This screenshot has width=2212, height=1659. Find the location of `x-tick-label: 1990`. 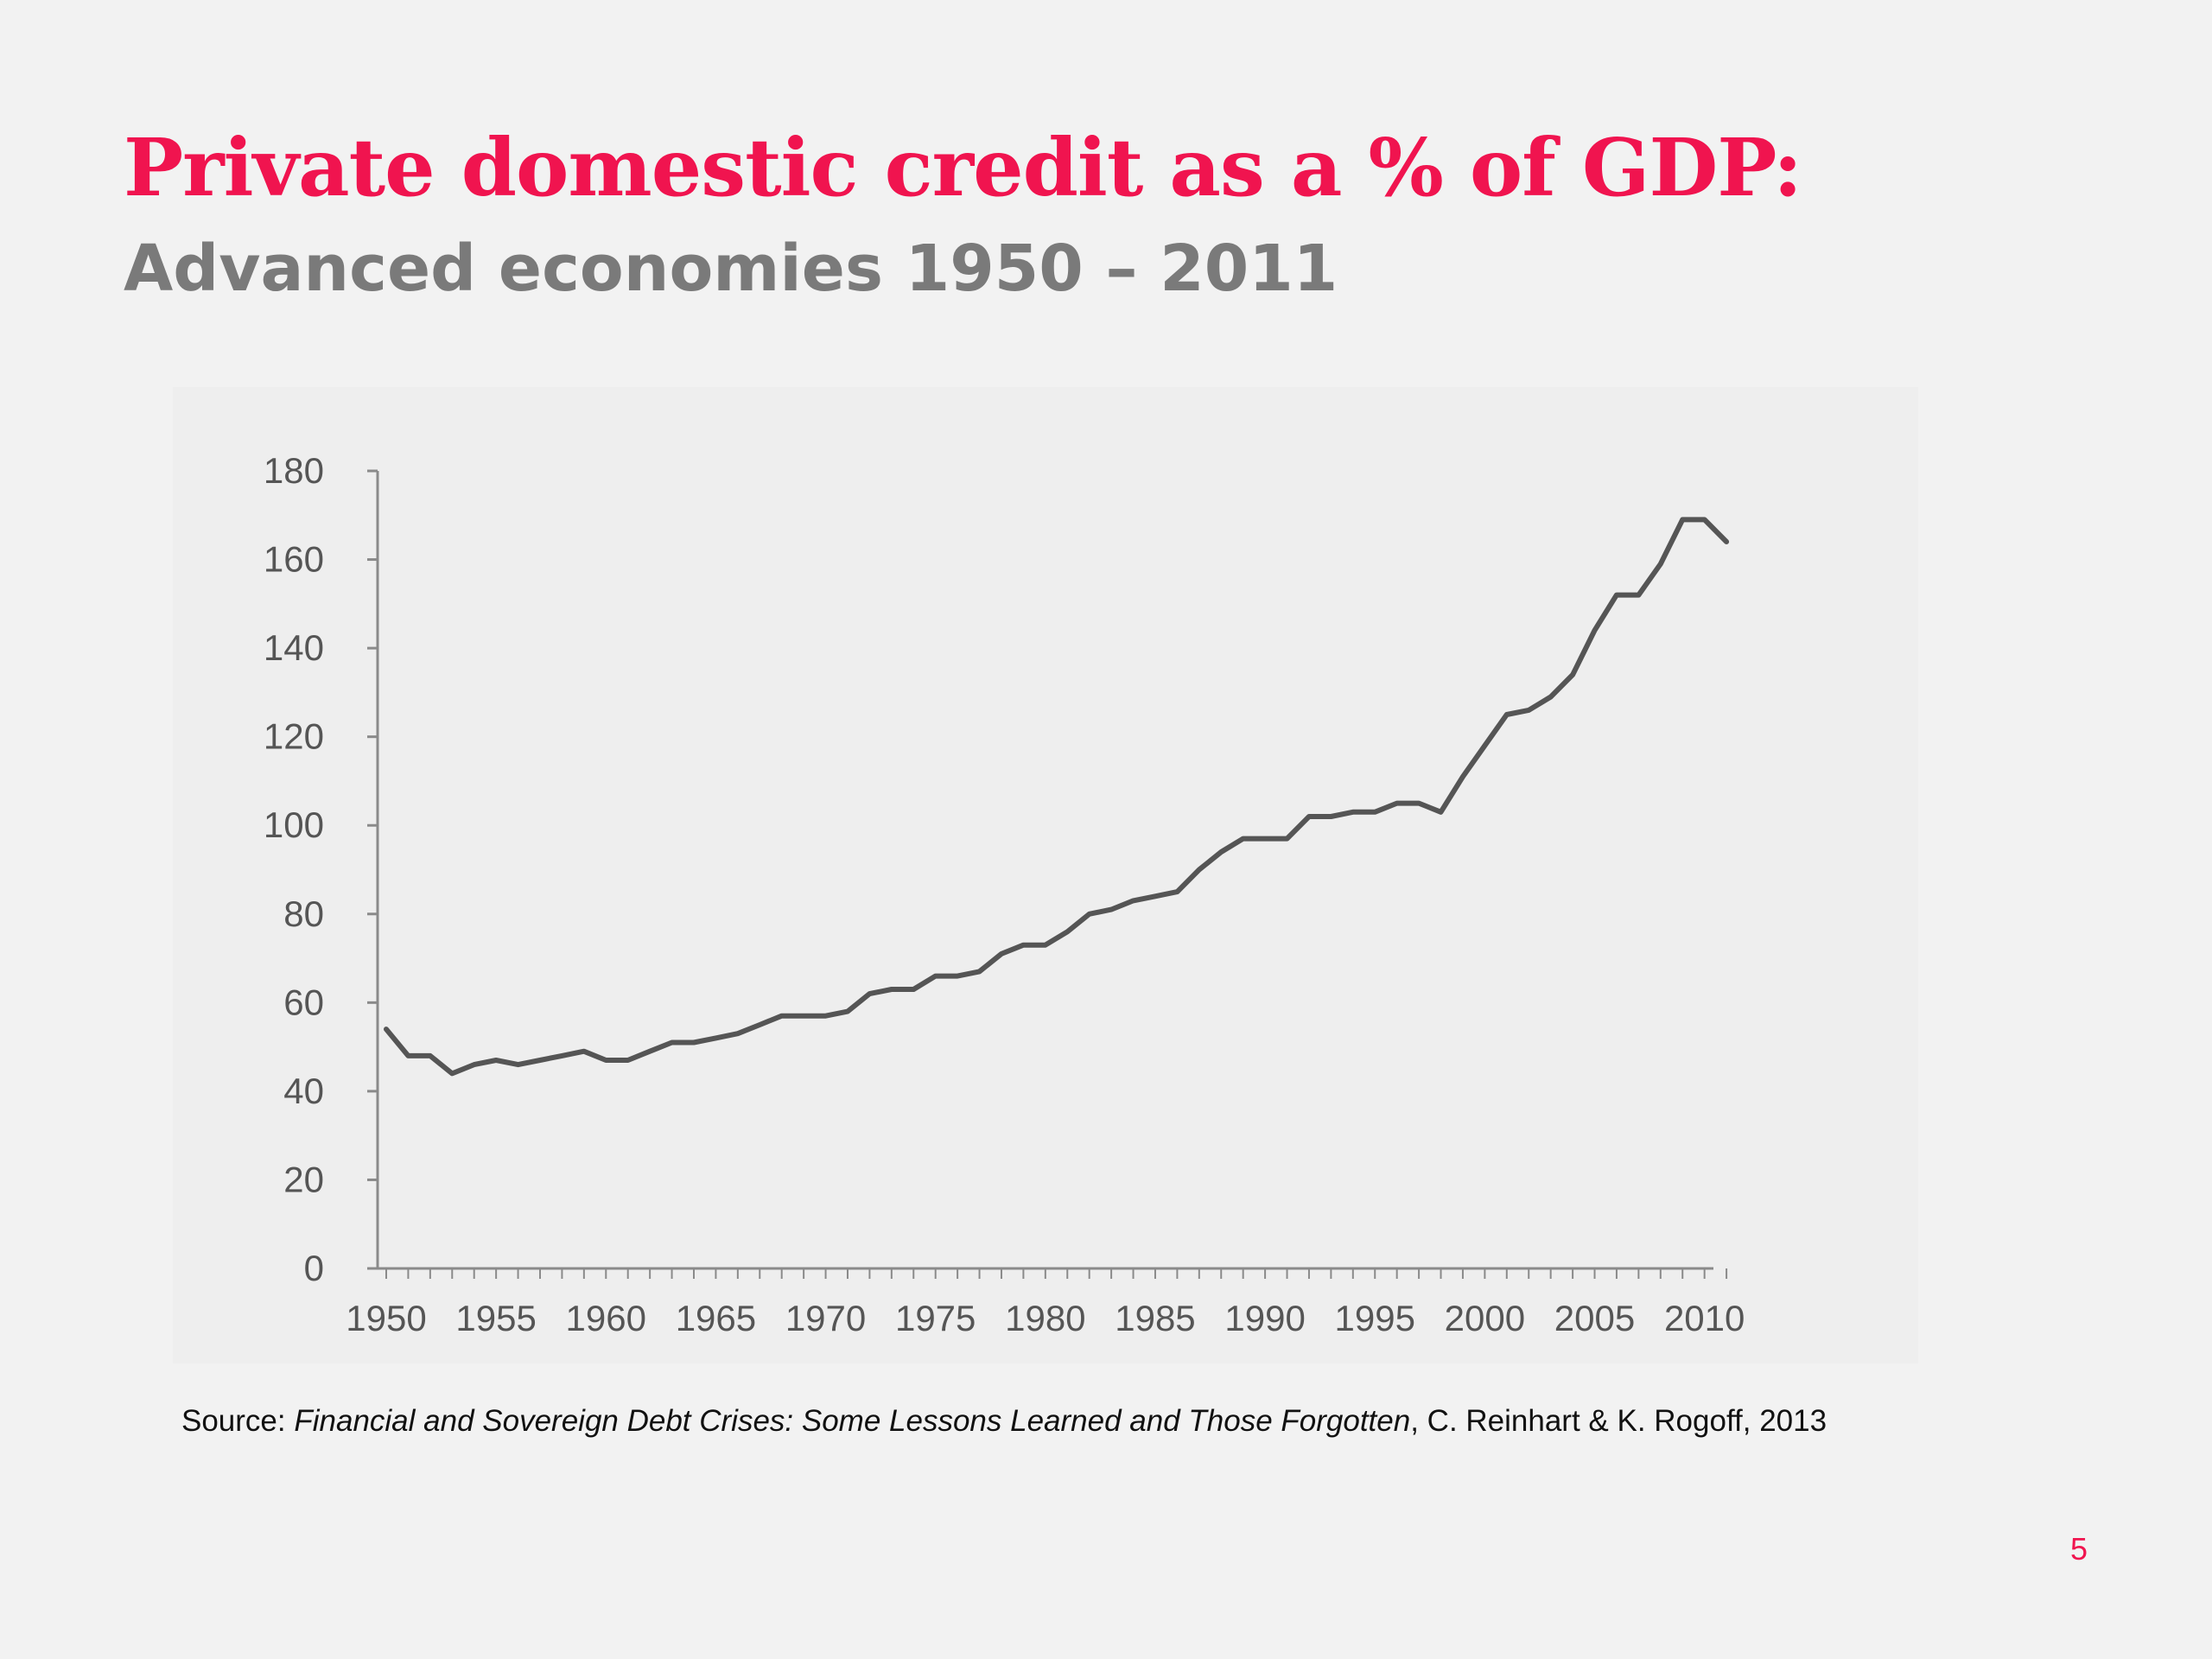

x-tick-label: 1990 is located at coordinates (1264, 1318).